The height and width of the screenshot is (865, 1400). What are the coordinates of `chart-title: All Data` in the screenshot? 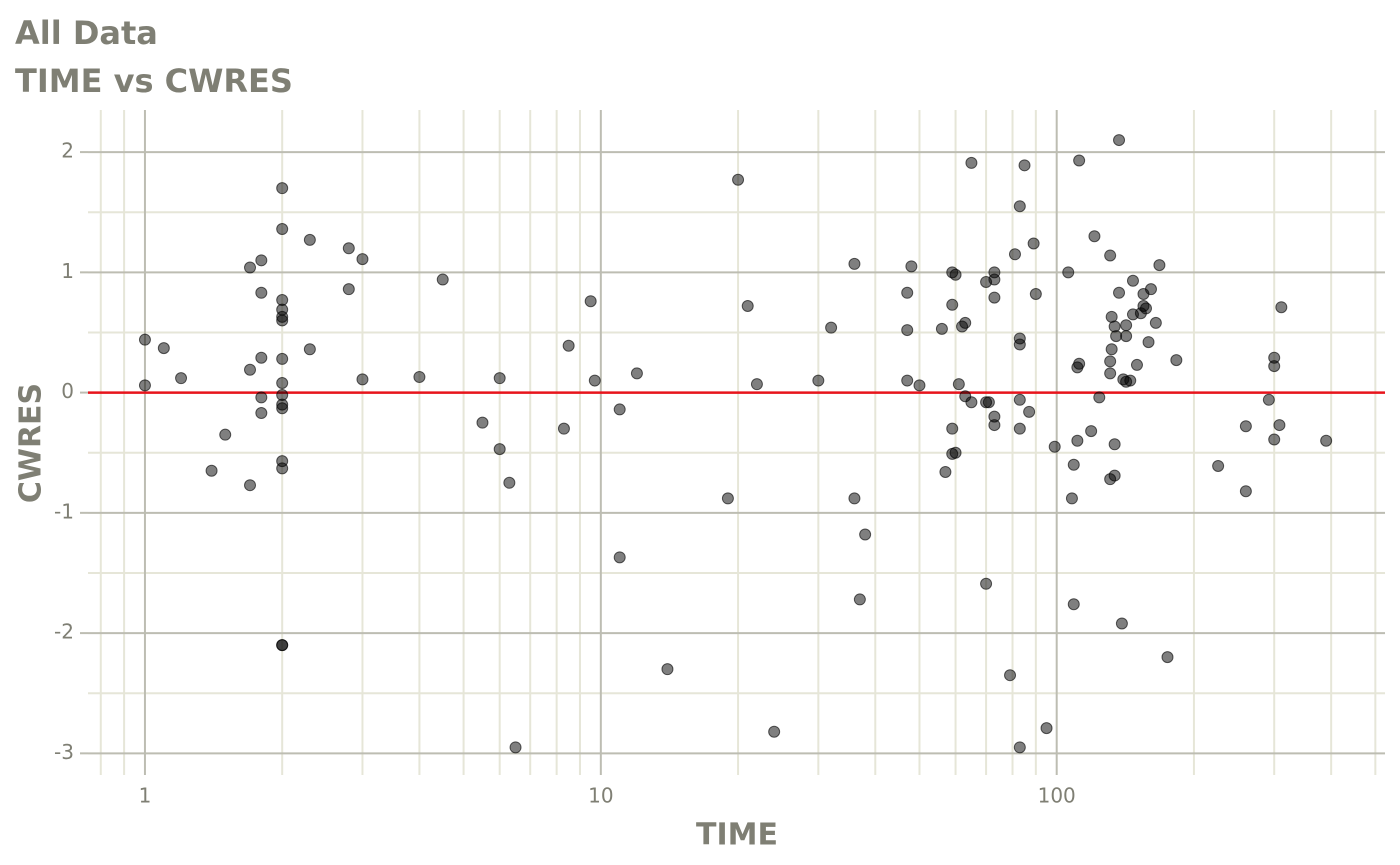 It's located at (86, 33).